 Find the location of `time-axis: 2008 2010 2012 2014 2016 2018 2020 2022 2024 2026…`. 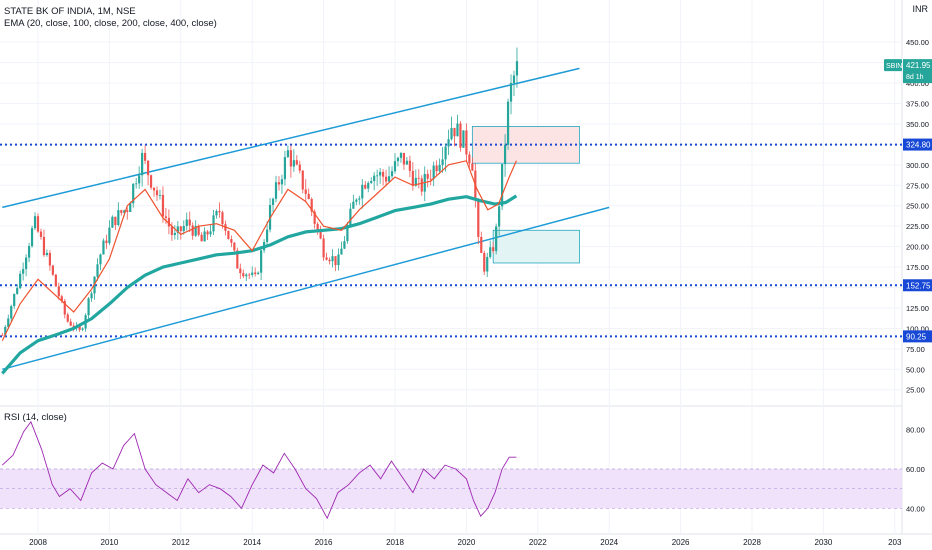

time-axis: 2008 2010 2012 2014 2016 2018 2020 2022 2024 2026… is located at coordinates (465, 542).